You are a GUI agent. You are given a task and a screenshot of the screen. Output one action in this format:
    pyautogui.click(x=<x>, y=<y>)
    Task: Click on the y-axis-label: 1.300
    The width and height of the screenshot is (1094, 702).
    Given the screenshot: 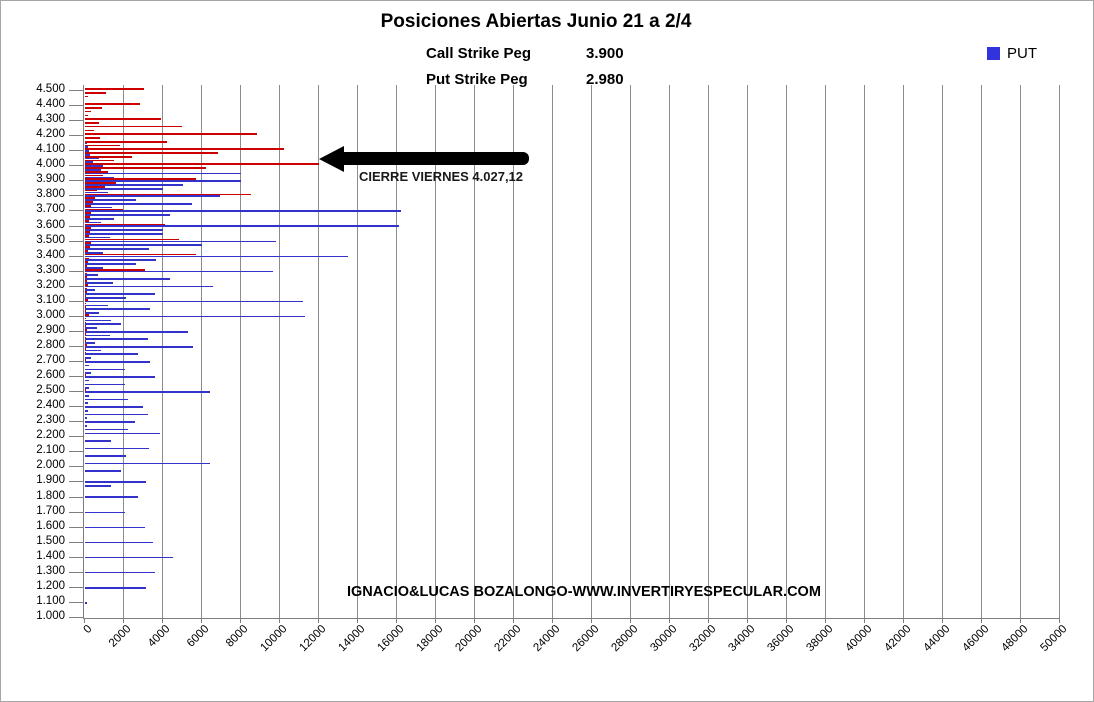 What is the action you would take?
    pyautogui.click(x=50, y=570)
    